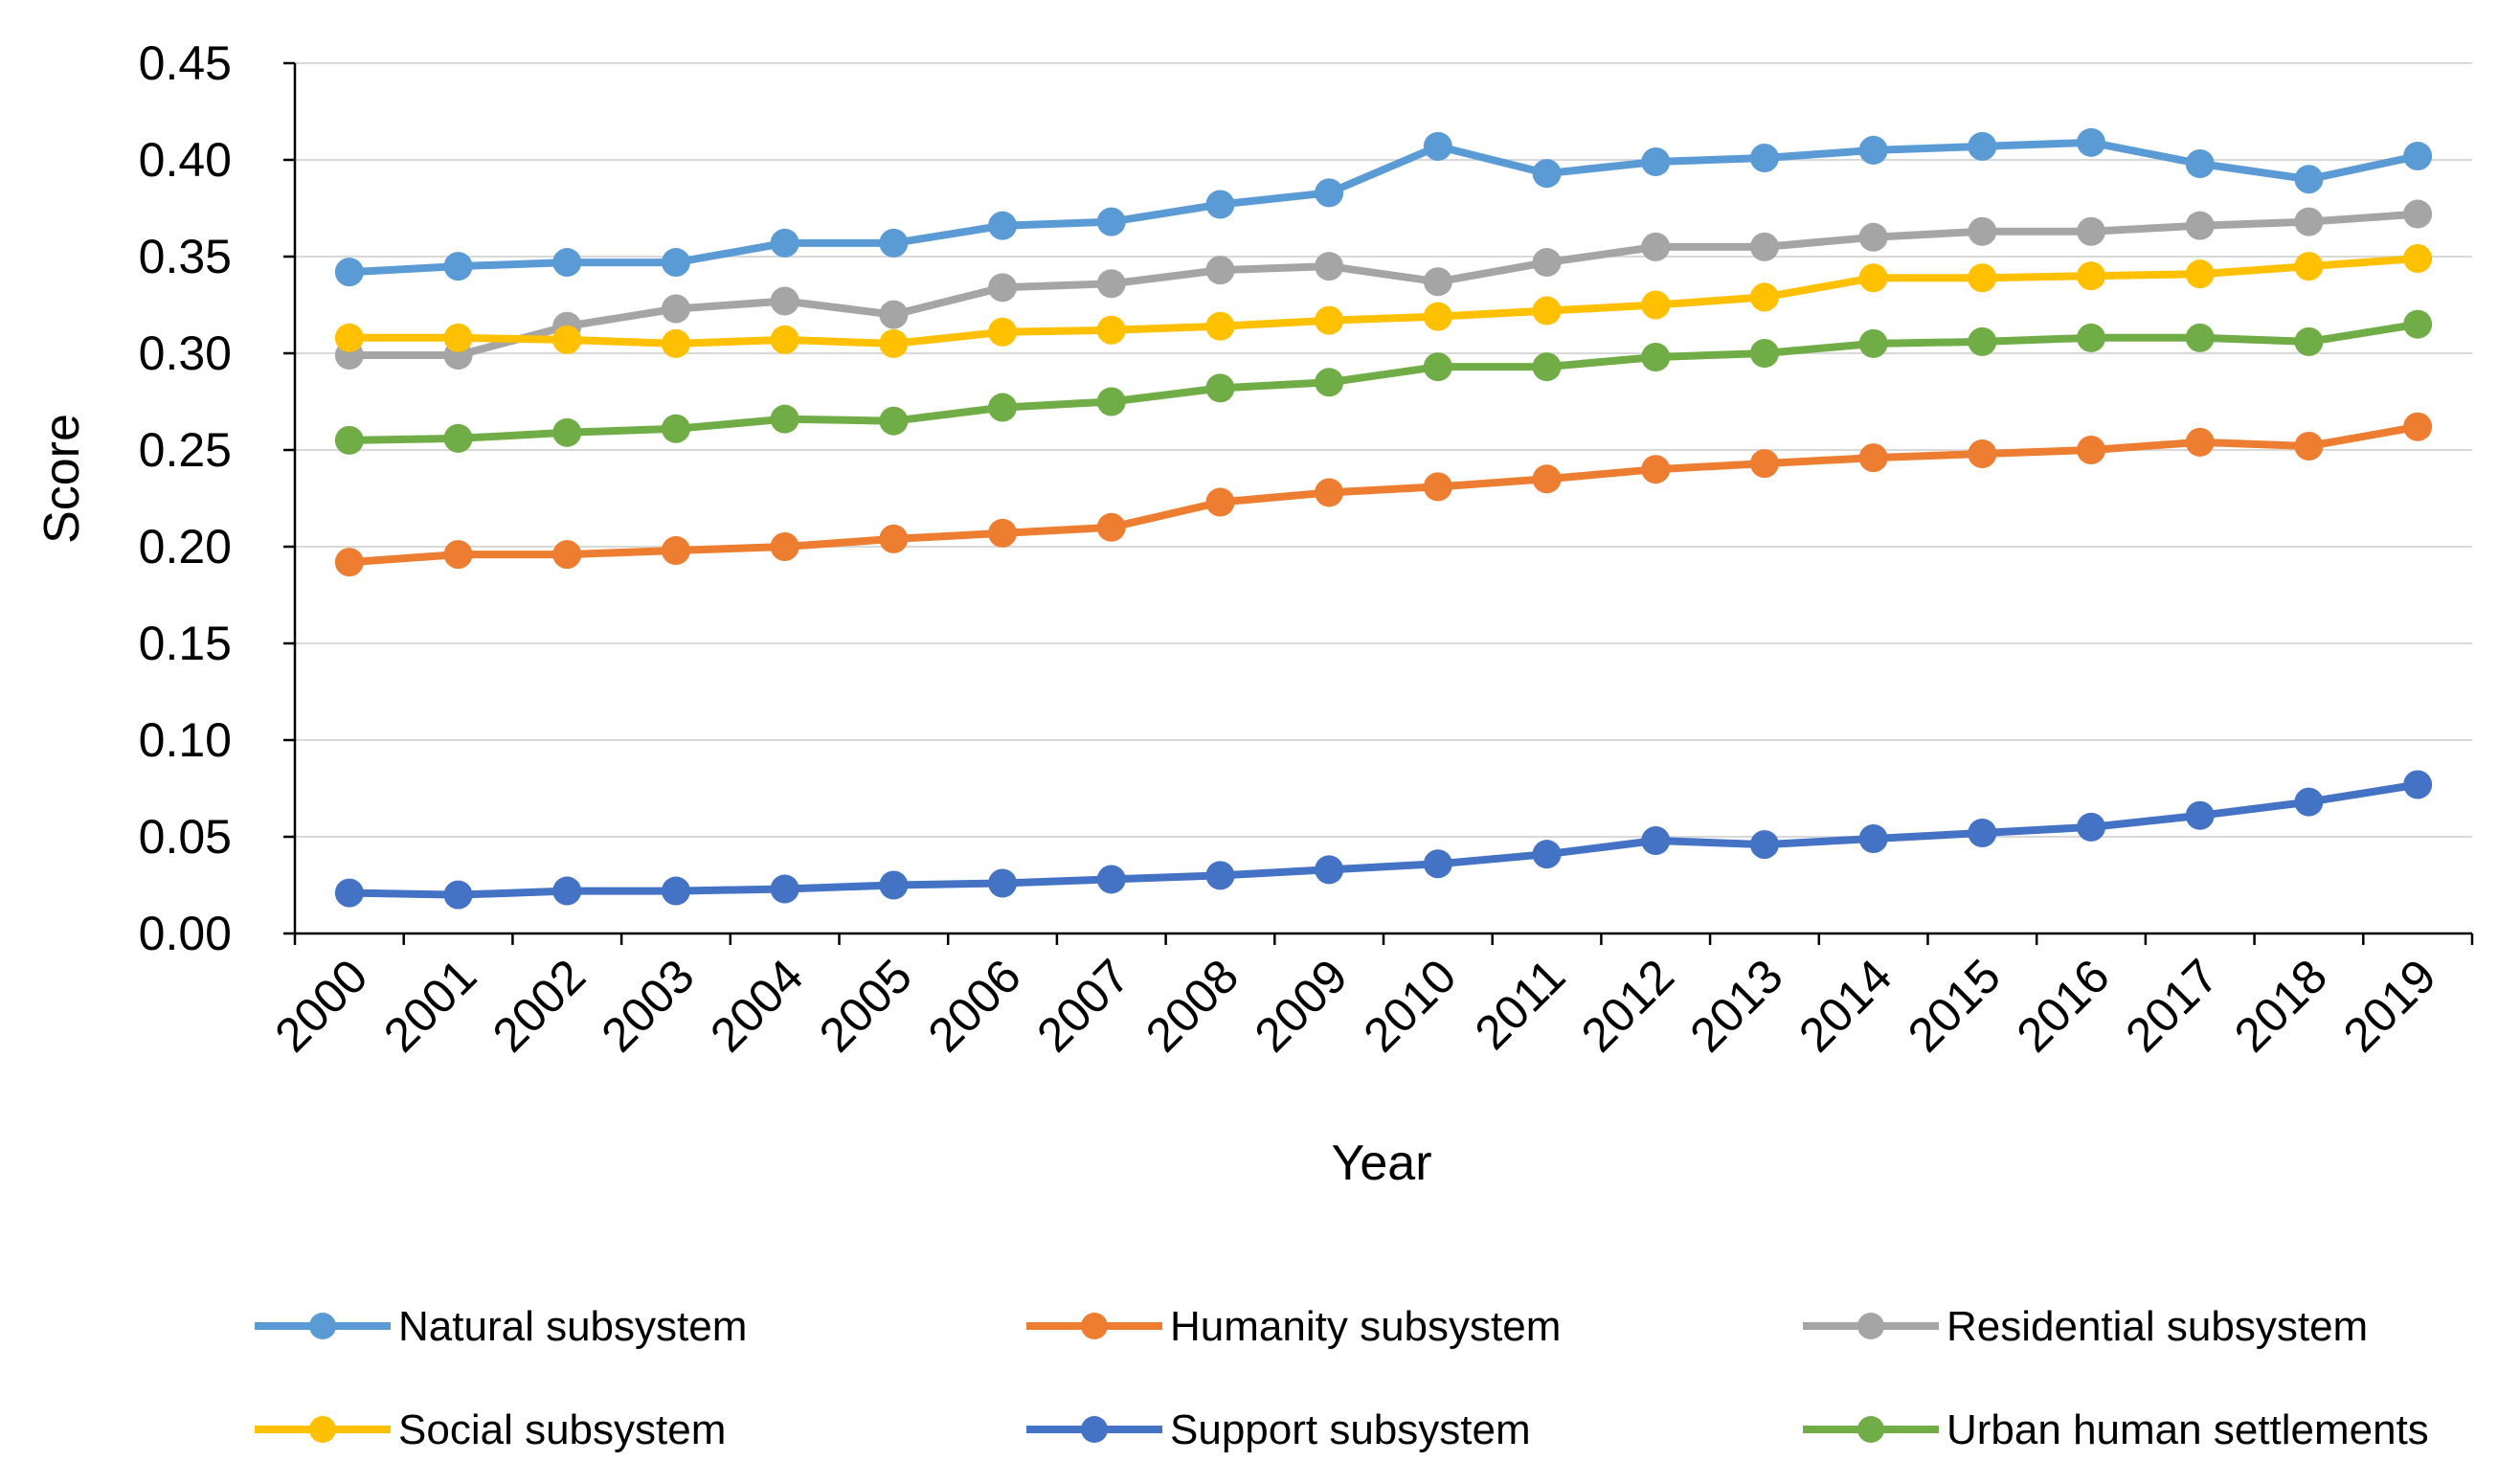  Describe the element at coordinates (1365, 1326) in the screenshot. I see `legend-label: Humanity subsystem` at that location.